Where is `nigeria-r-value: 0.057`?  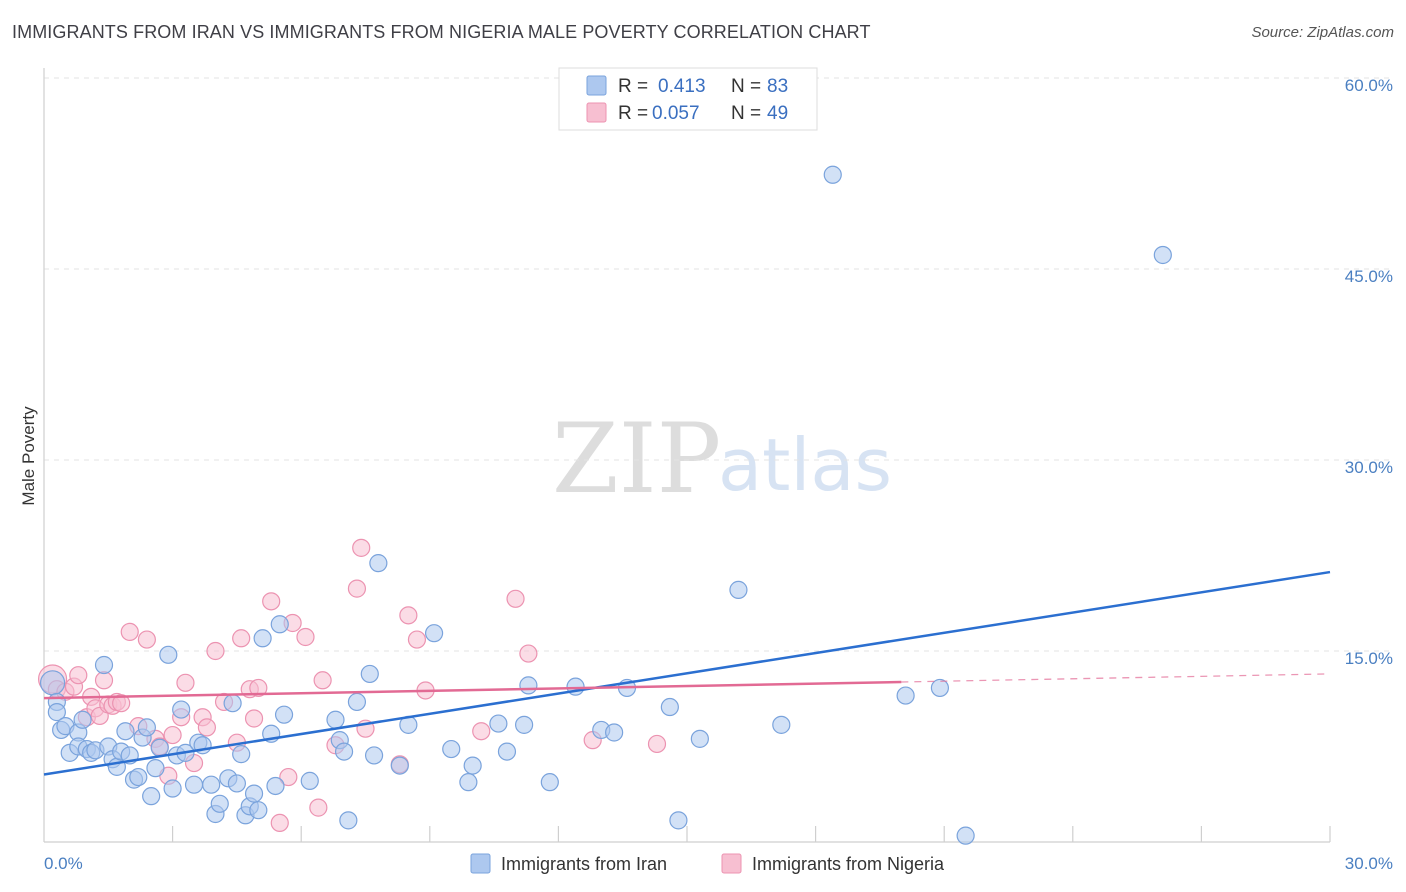
nigeria-r-value: 0.057 is located at coordinates (676, 113).